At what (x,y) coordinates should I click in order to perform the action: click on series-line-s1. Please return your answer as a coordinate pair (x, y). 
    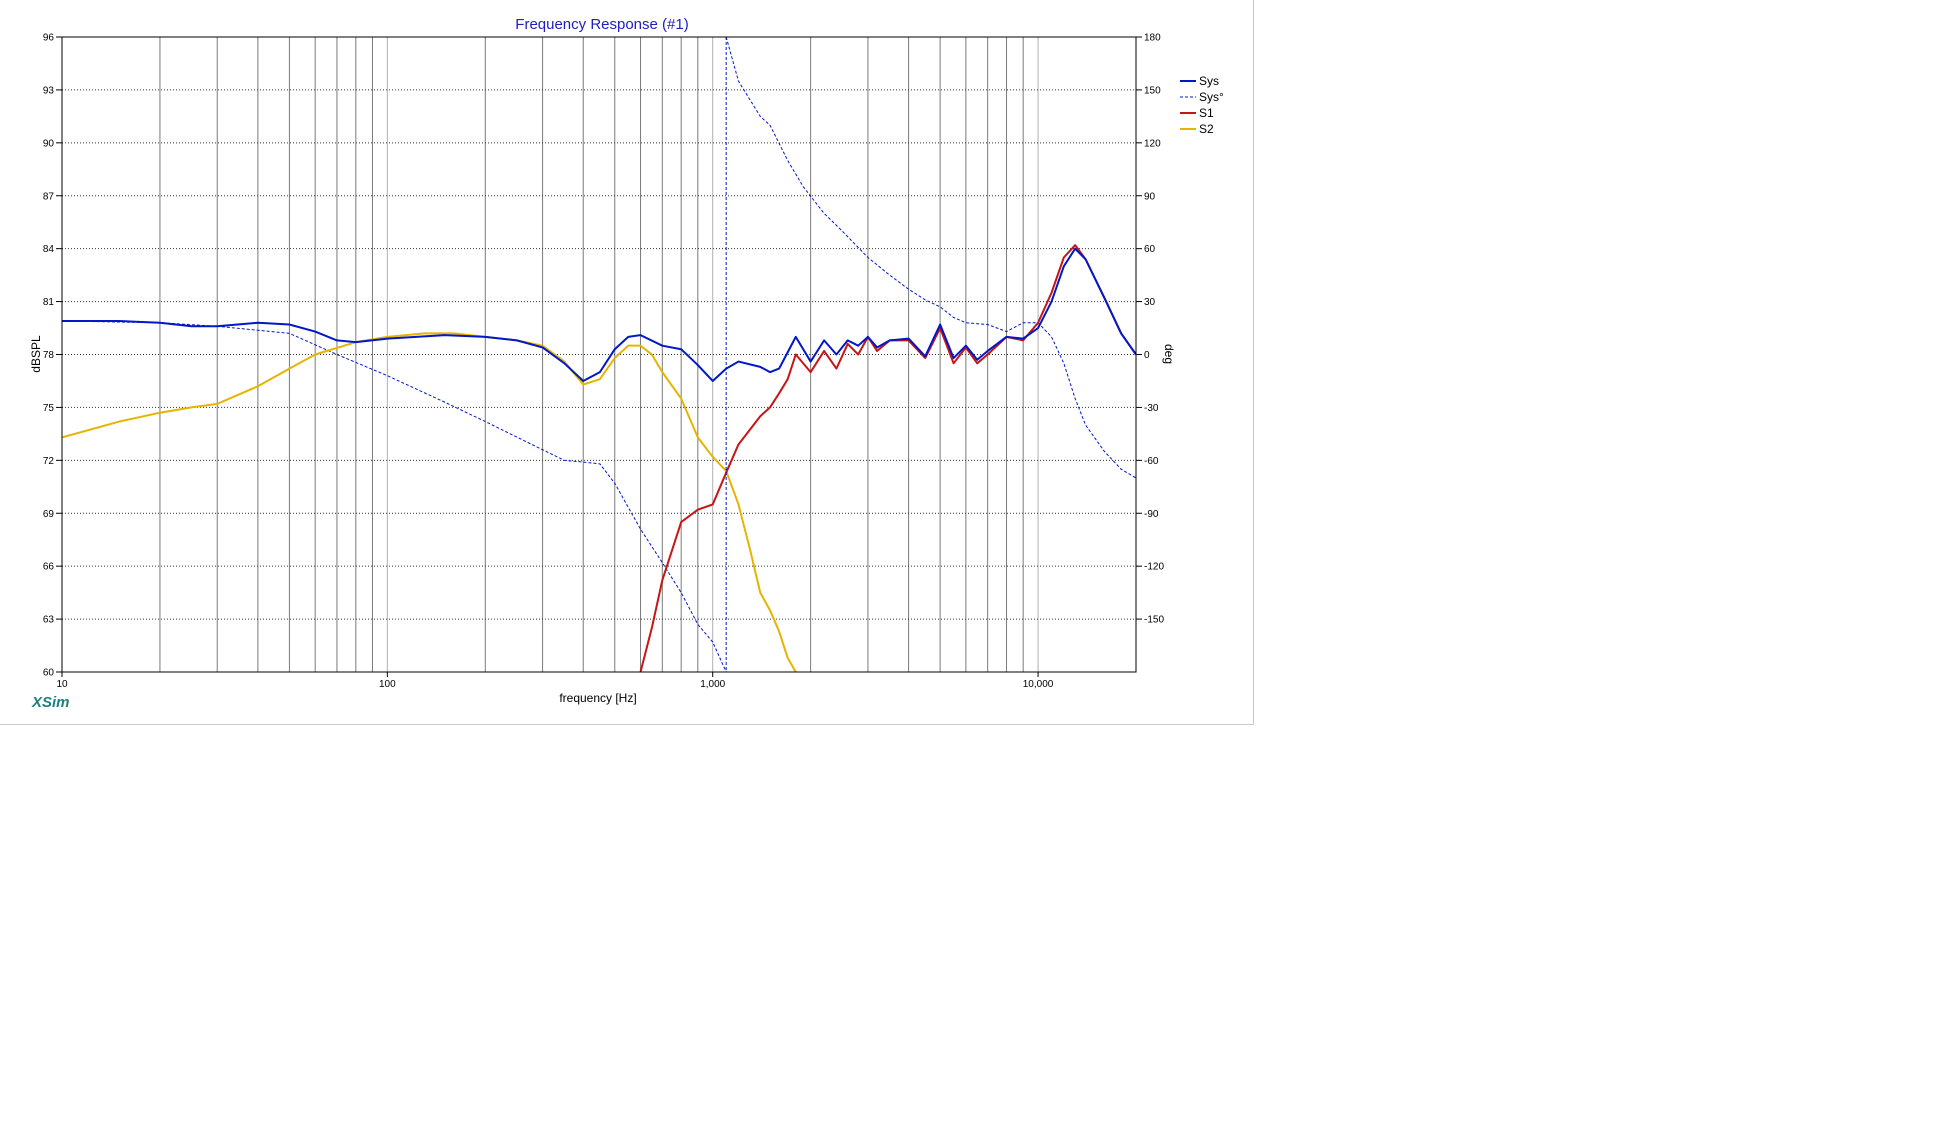
    Looking at the image, I should click on (887, 458).